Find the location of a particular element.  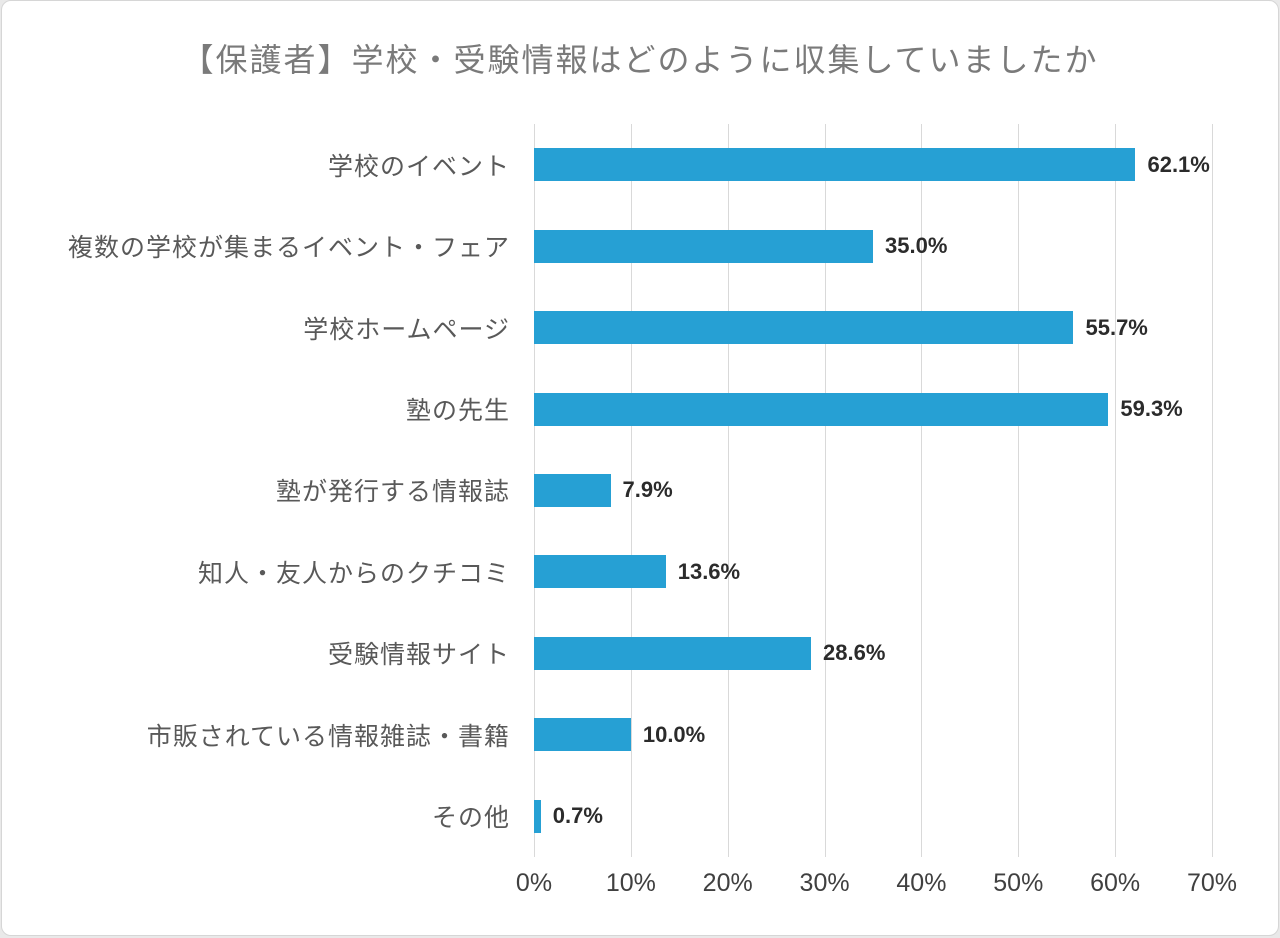

x-axis: 0% 10% 20% 30% 40% 50% 60% 70% is located at coordinates (876, 889).